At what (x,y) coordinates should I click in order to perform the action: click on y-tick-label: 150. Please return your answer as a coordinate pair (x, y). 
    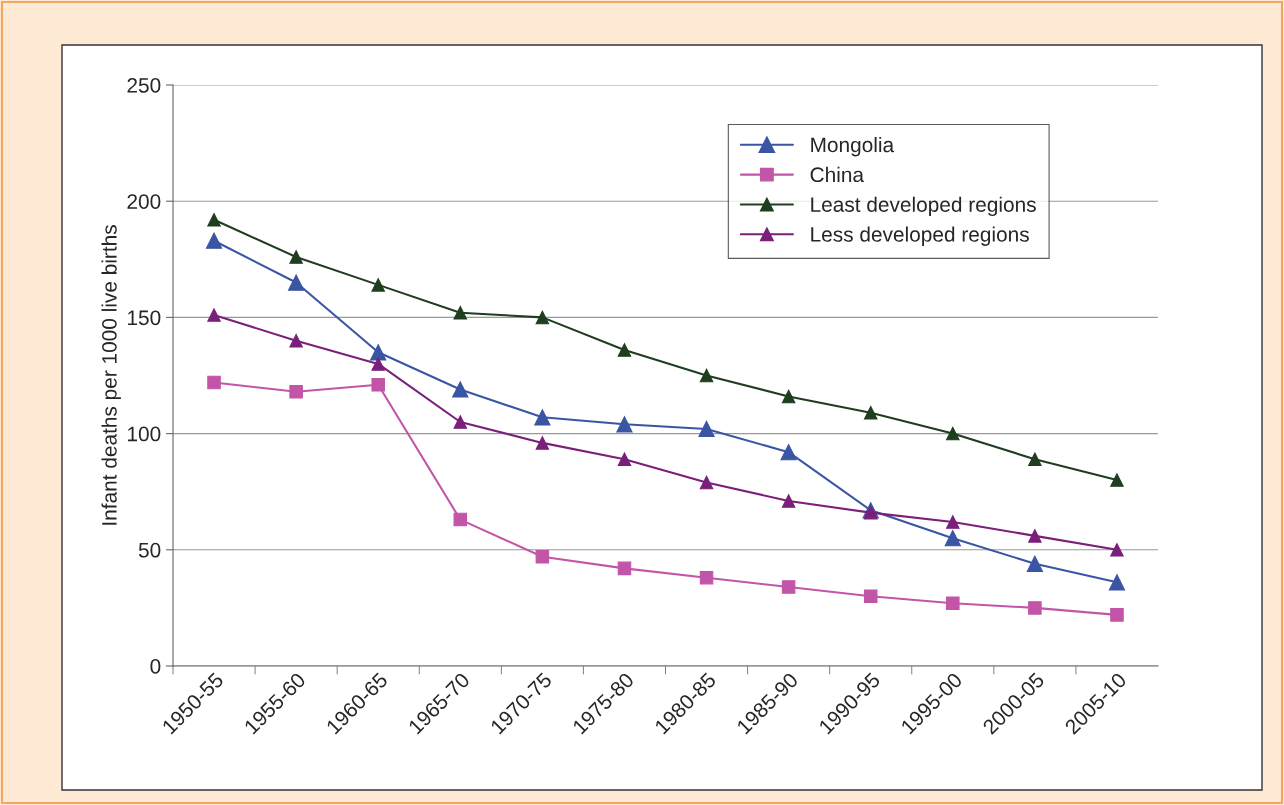
    Looking at the image, I should click on (144, 318).